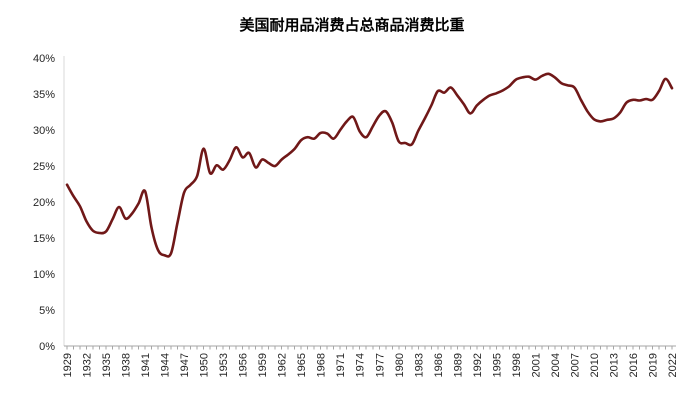 The height and width of the screenshot is (412, 700). What do you see at coordinates (556, 365) in the screenshot?
I see `x-axis-label: 2004` at bounding box center [556, 365].